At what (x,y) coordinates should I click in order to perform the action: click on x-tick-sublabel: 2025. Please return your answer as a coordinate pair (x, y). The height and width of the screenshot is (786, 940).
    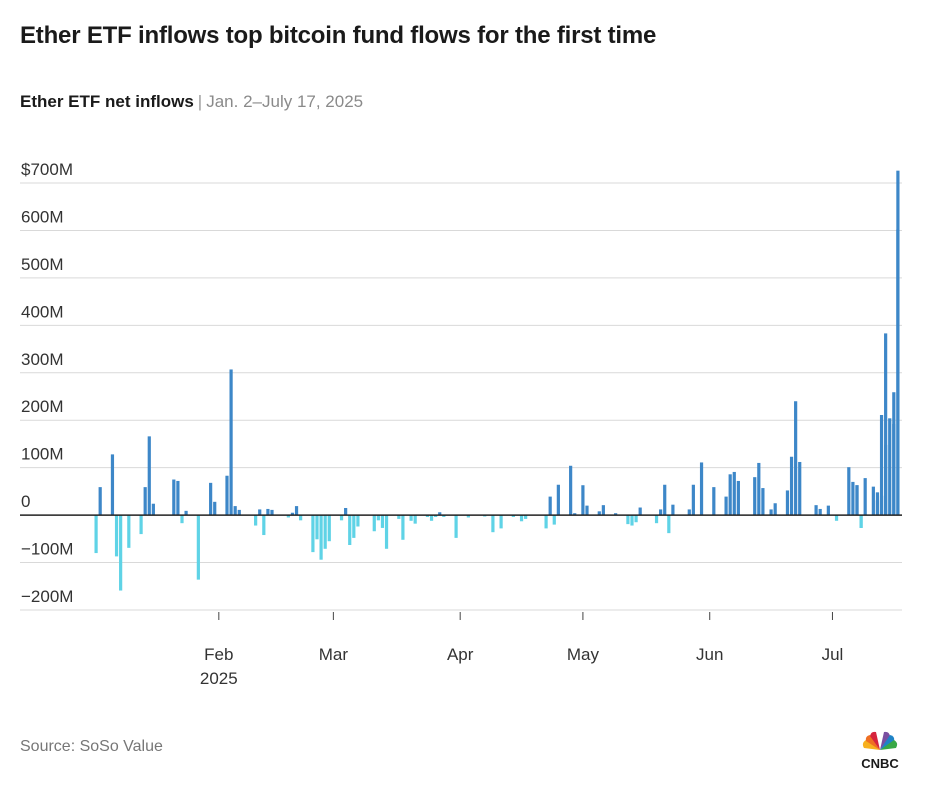
    Looking at the image, I should click on (219, 678).